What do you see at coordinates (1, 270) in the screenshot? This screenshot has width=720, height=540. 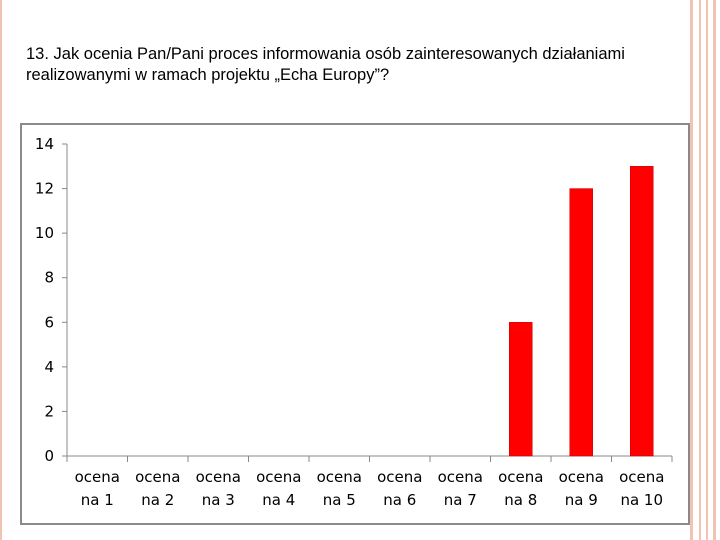 I see `decor-line-left` at bounding box center [1, 270].